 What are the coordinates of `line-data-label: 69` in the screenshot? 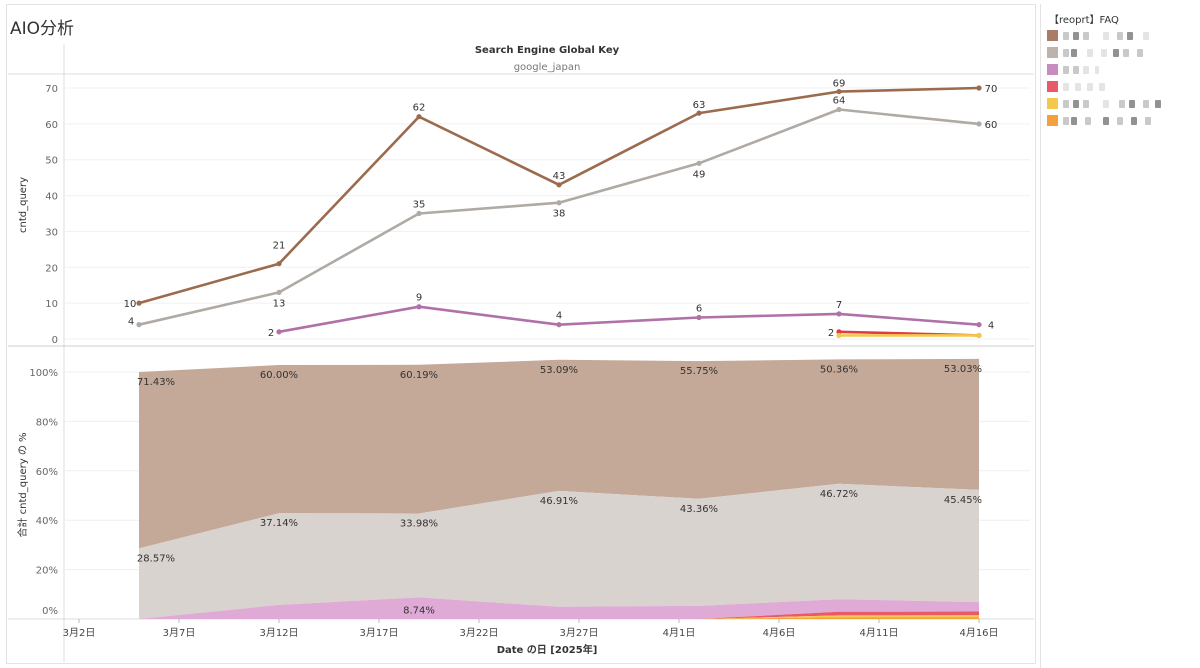 It's located at (839, 84).